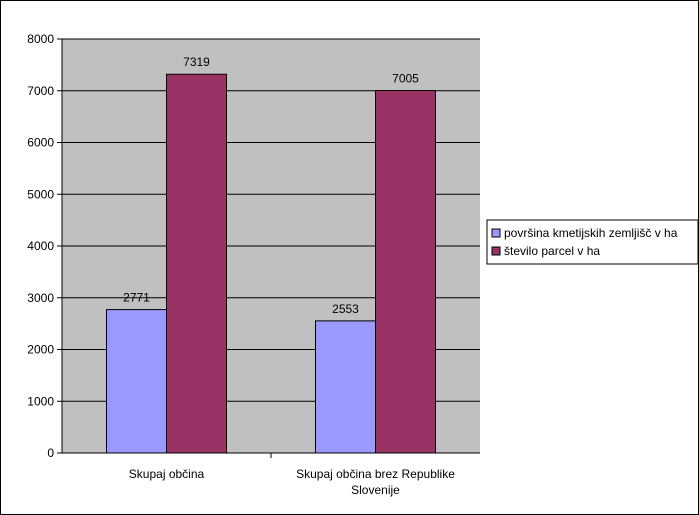  What do you see at coordinates (136, 298) in the screenshot?
I see `data-label: 2771` at bounding box center [136, 298].